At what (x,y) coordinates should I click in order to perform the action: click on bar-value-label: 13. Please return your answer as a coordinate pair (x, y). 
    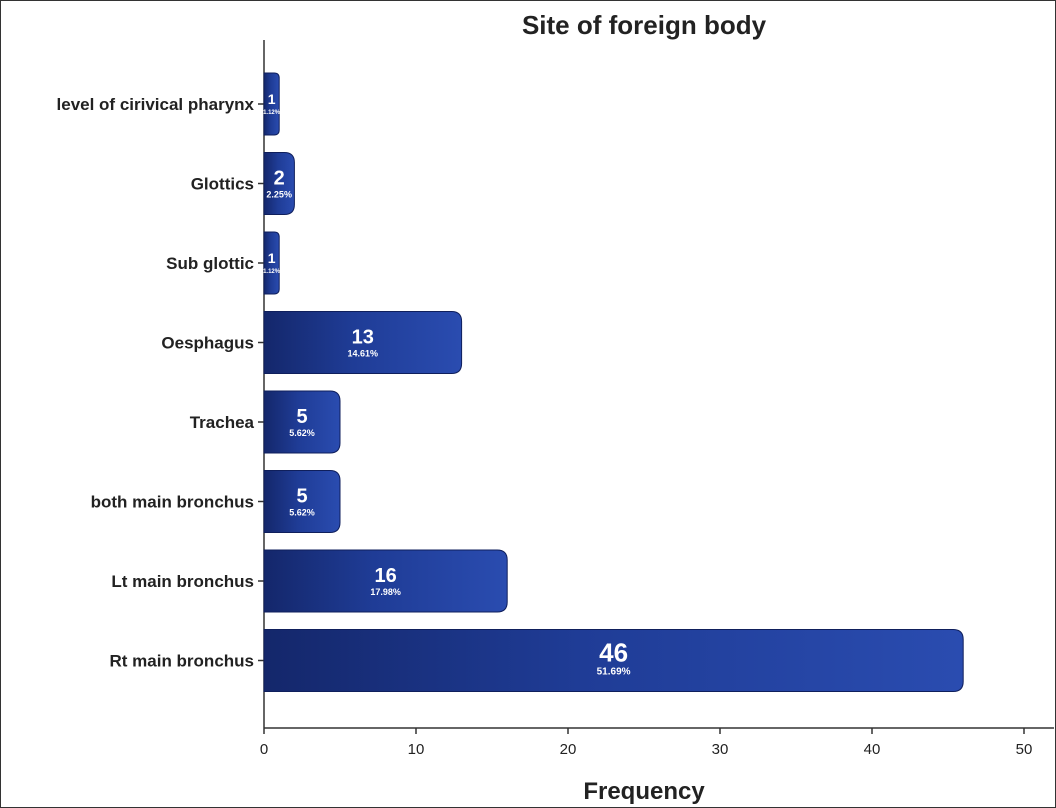
    Looking at the image, I should click on (363, 338).